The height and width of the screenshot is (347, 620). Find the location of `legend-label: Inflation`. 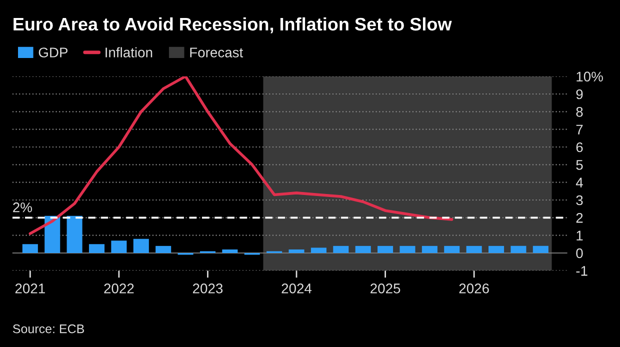

legend-label: Inflation is located at coordinates (129, 52).